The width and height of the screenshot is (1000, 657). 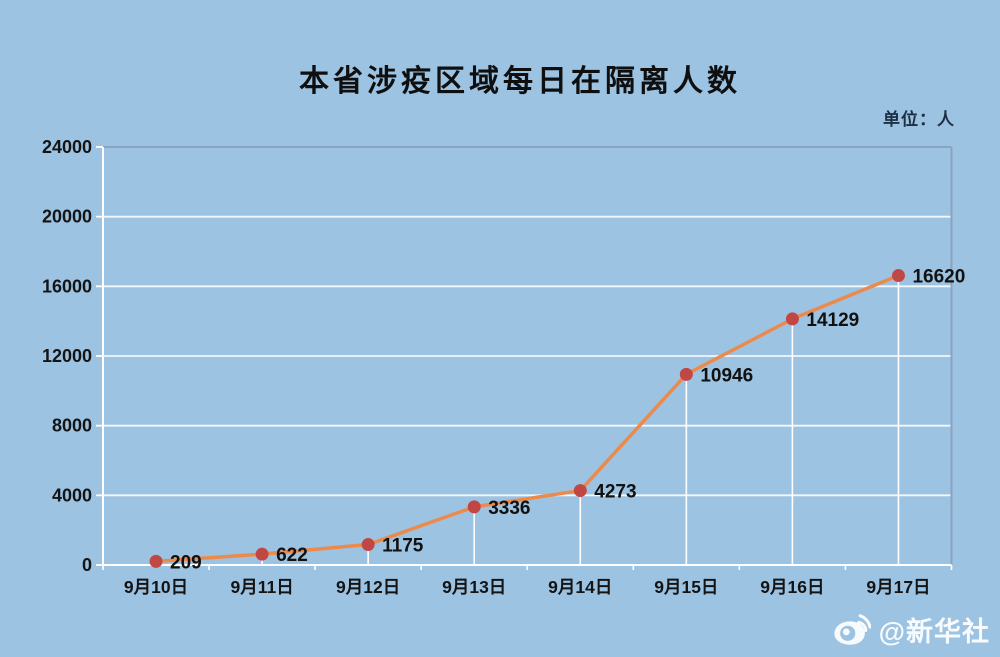 What do you see at coordinates (792, 587) in the screenshot?
I see `x-axis-tick-label: 9月16日` at bounding box center [792, 587].